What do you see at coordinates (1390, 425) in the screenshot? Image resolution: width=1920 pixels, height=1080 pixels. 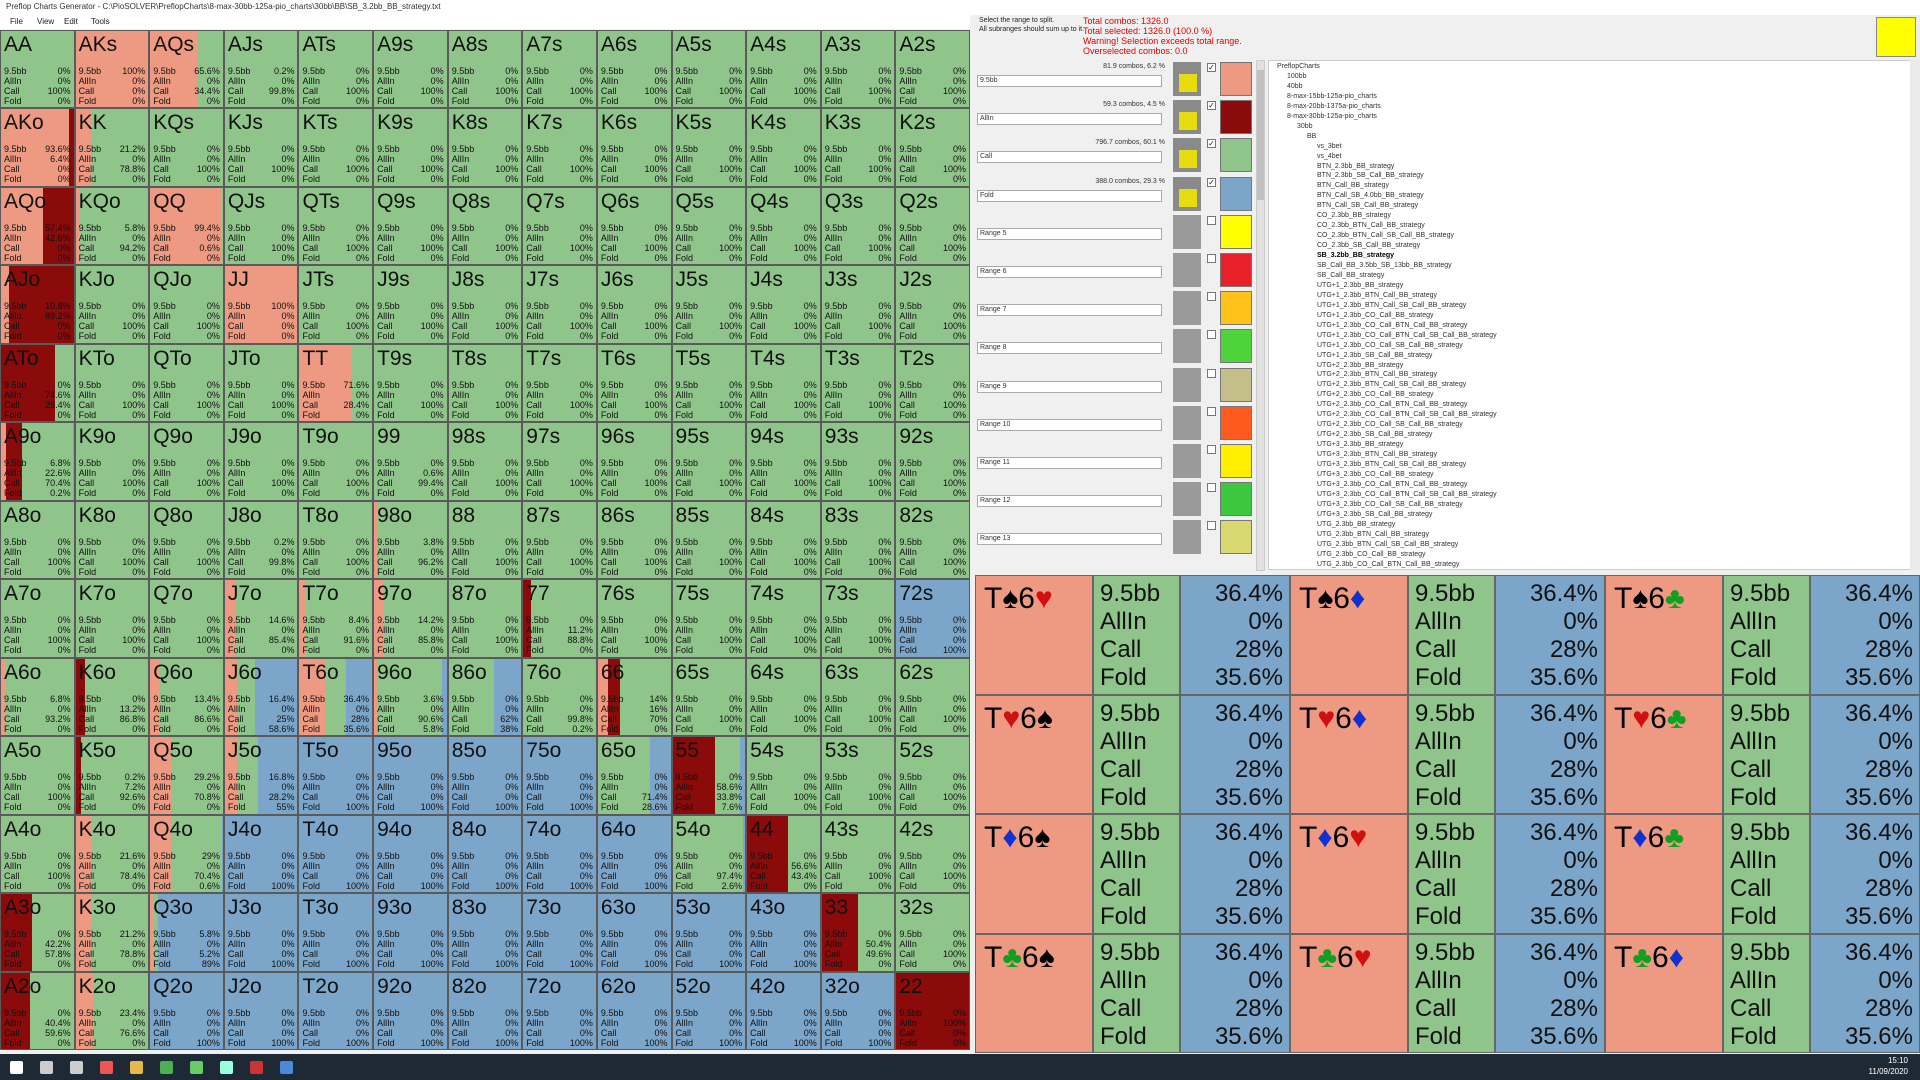 I see `tree-item: UTG+2_2.3bb_CO_Call_SB_Call_BB_strategy` at bounding box center [1390, 425].